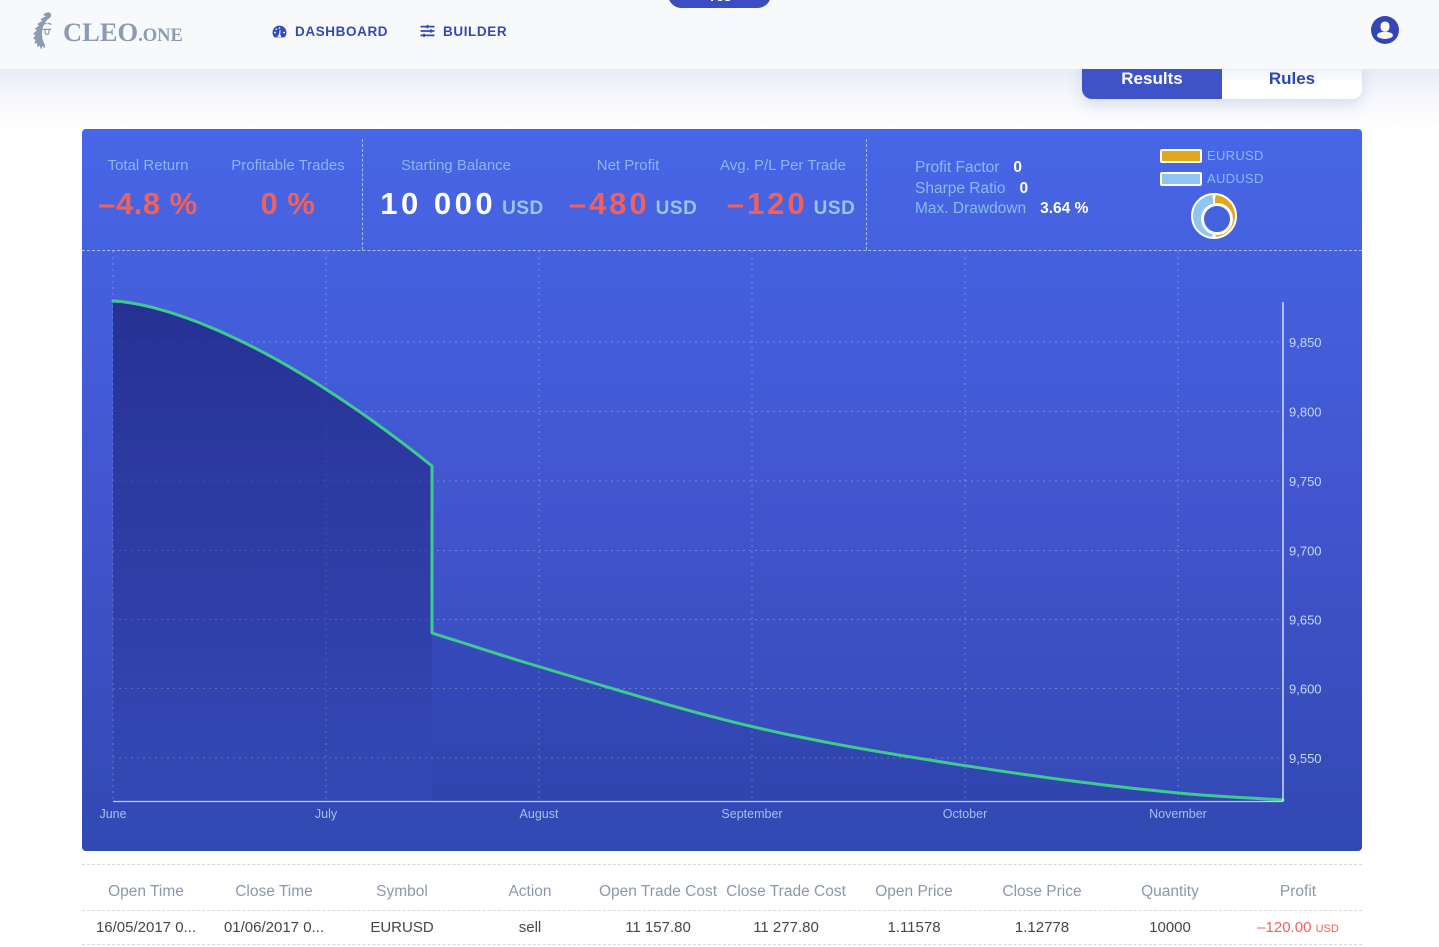  Describe the element at coordinates (1305, 481) in the screenshot. I see `svg-text: 9,750` at that location.